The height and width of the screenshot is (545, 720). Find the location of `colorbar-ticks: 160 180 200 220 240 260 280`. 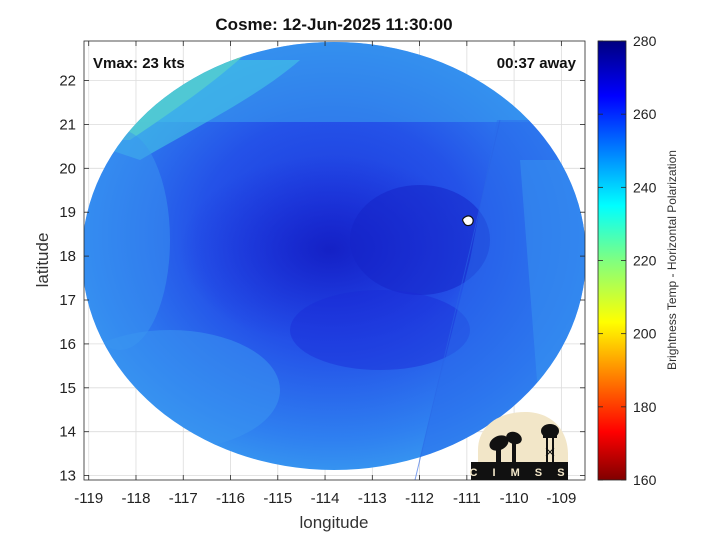

colorbar-ticks: 160 180 200 220 240 260 280 is located at coordinates (627, 260).